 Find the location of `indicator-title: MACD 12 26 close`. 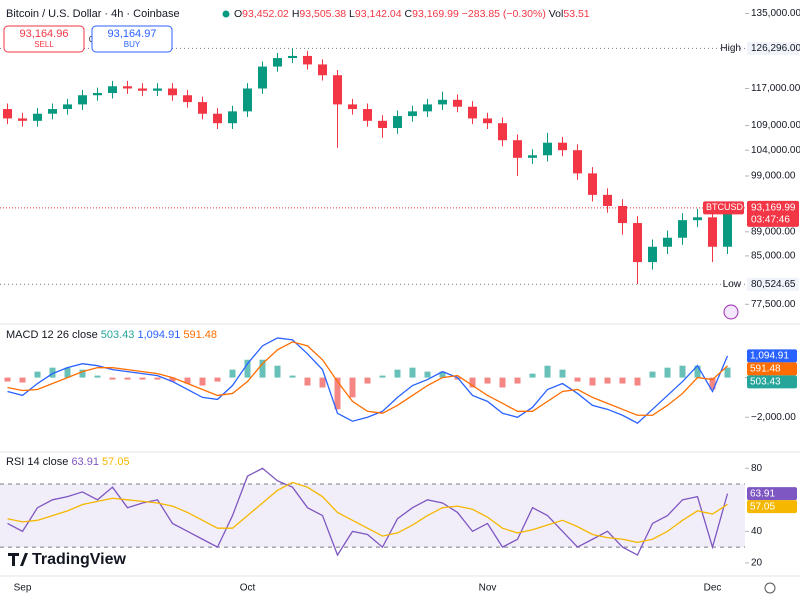

indicator-title: MACD 12 26 close is located at coordinates (52, 335).